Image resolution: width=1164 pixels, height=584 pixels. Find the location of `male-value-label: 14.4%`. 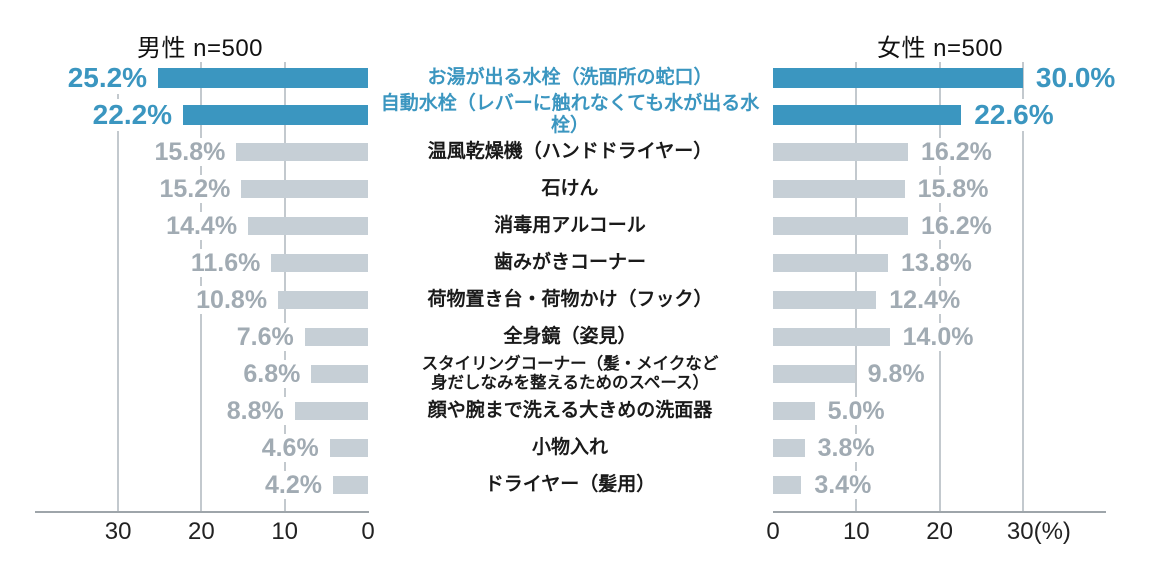

male-value-label: 14.4% is located at coordinates (202, 226).